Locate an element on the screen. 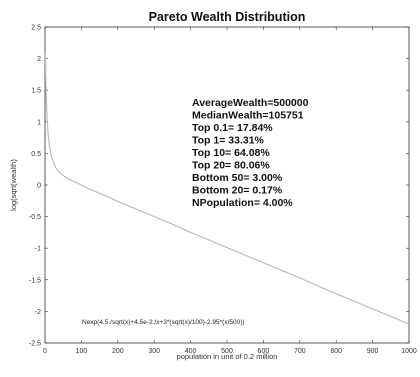  x-tick-label: 0 is located at coordinates (45, 351).